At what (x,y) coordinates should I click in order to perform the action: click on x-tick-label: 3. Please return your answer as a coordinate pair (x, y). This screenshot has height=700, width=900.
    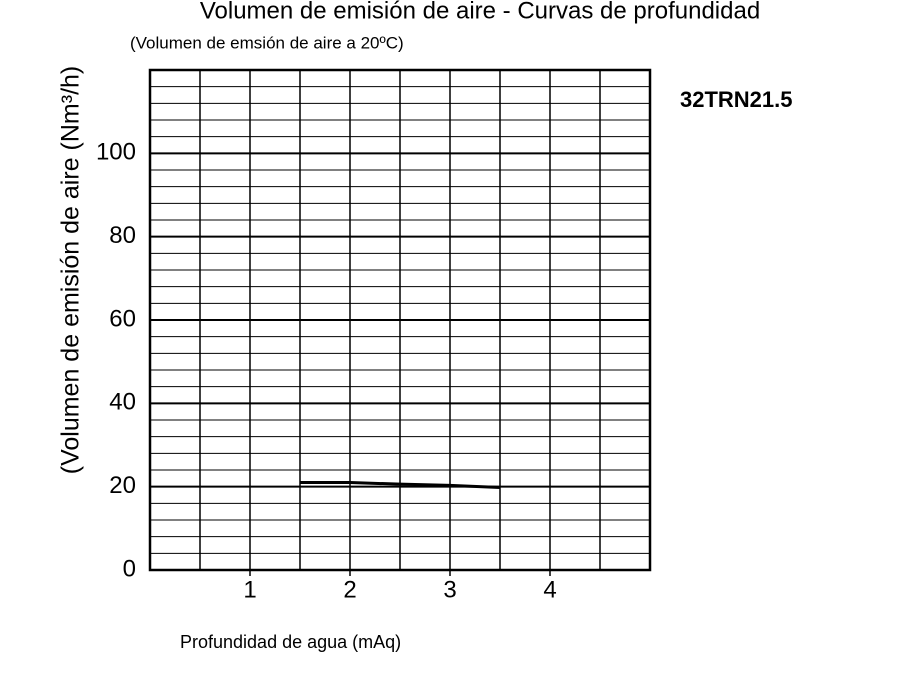
    Looking at the image, I should click on (449, 589).